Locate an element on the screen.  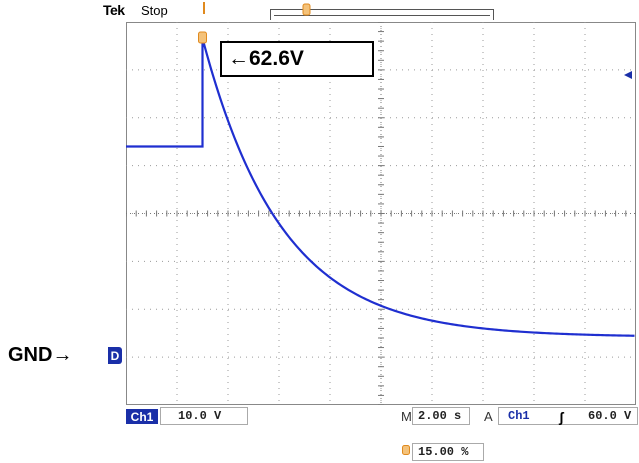
channel-scale-box is located at coordinates (204, 416).